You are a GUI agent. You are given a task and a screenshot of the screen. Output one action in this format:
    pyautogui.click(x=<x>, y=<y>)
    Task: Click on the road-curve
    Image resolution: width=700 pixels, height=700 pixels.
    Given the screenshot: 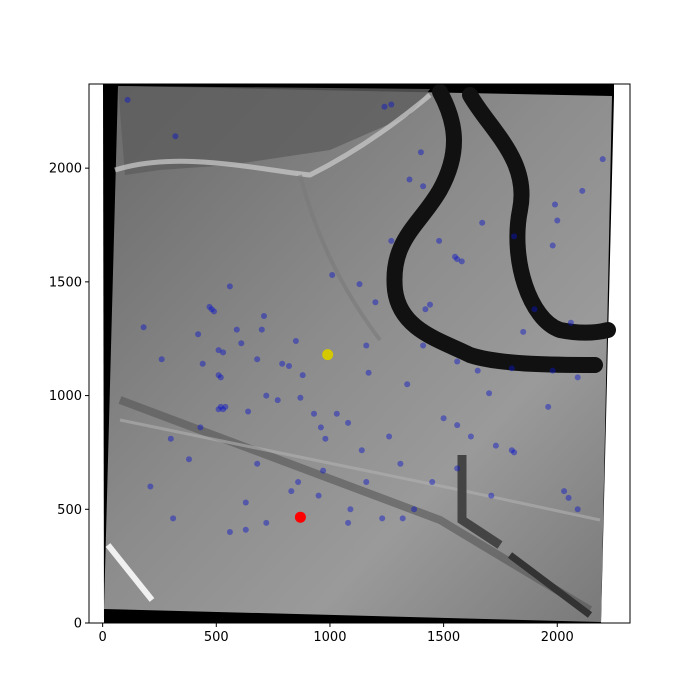 What is the action you would take?
    pyautogui.click(x=273, y=135)
    